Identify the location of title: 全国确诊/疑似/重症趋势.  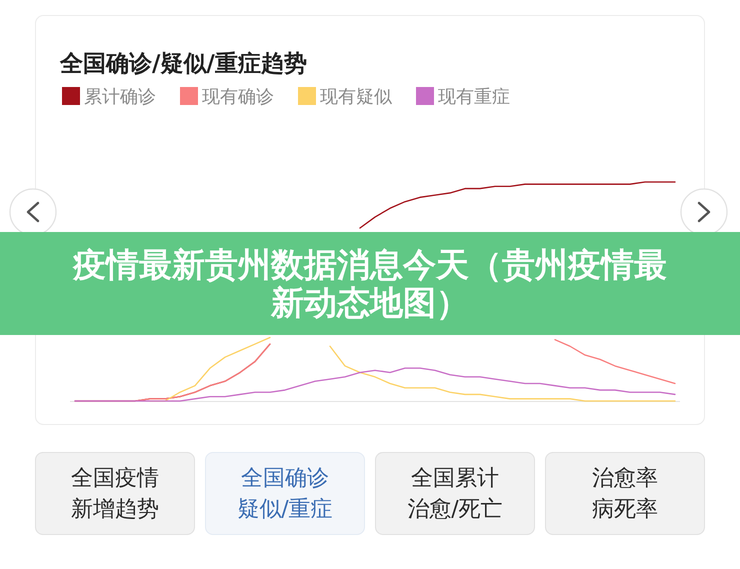
(183, 64).